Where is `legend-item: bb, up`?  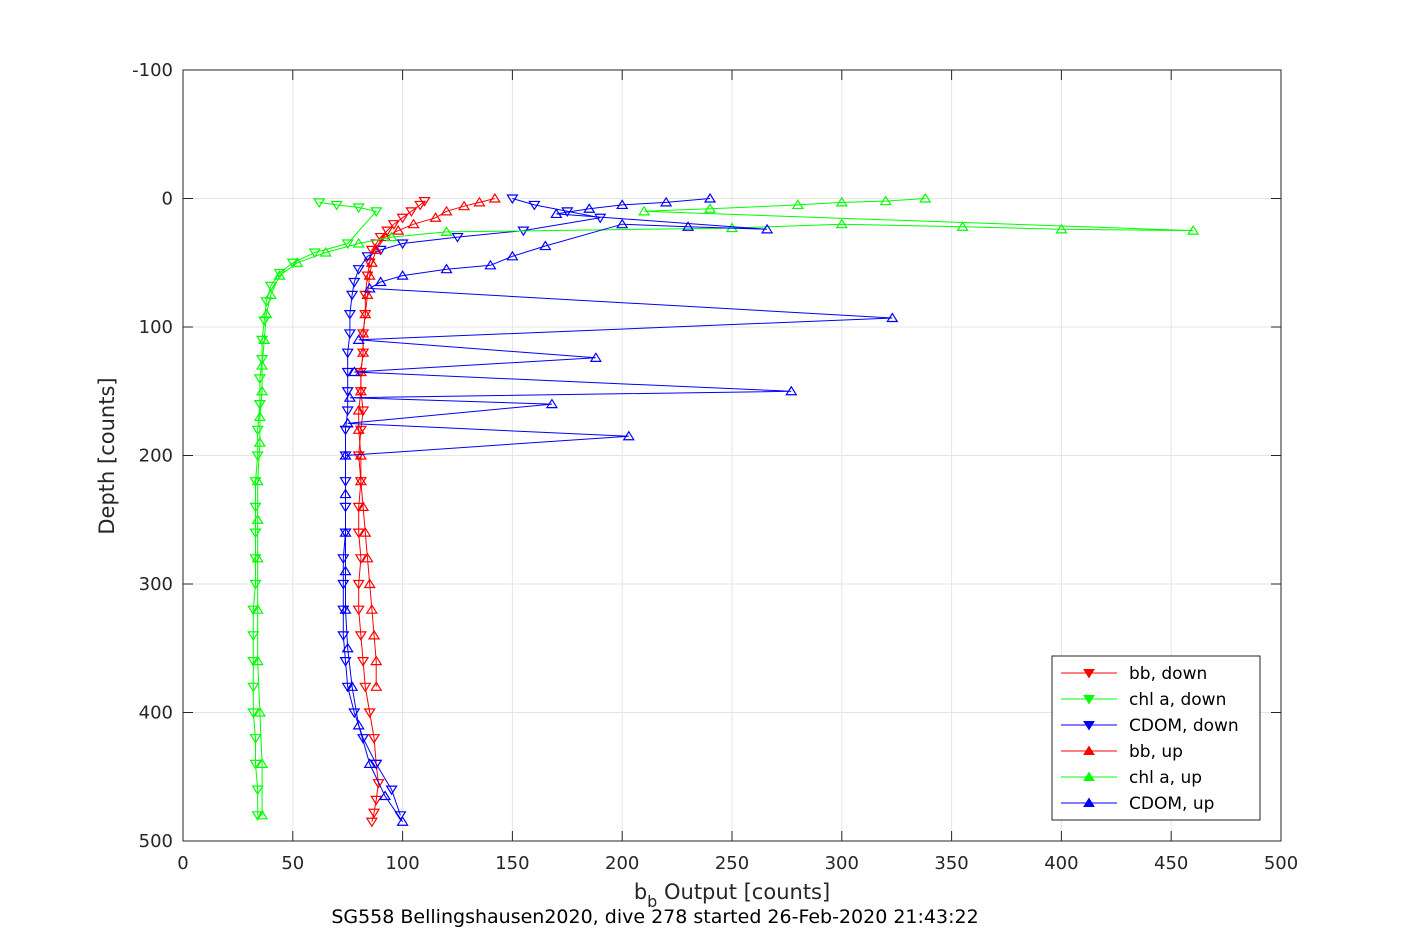 legend-item: bb, up is located at coordinates (1122, 752).